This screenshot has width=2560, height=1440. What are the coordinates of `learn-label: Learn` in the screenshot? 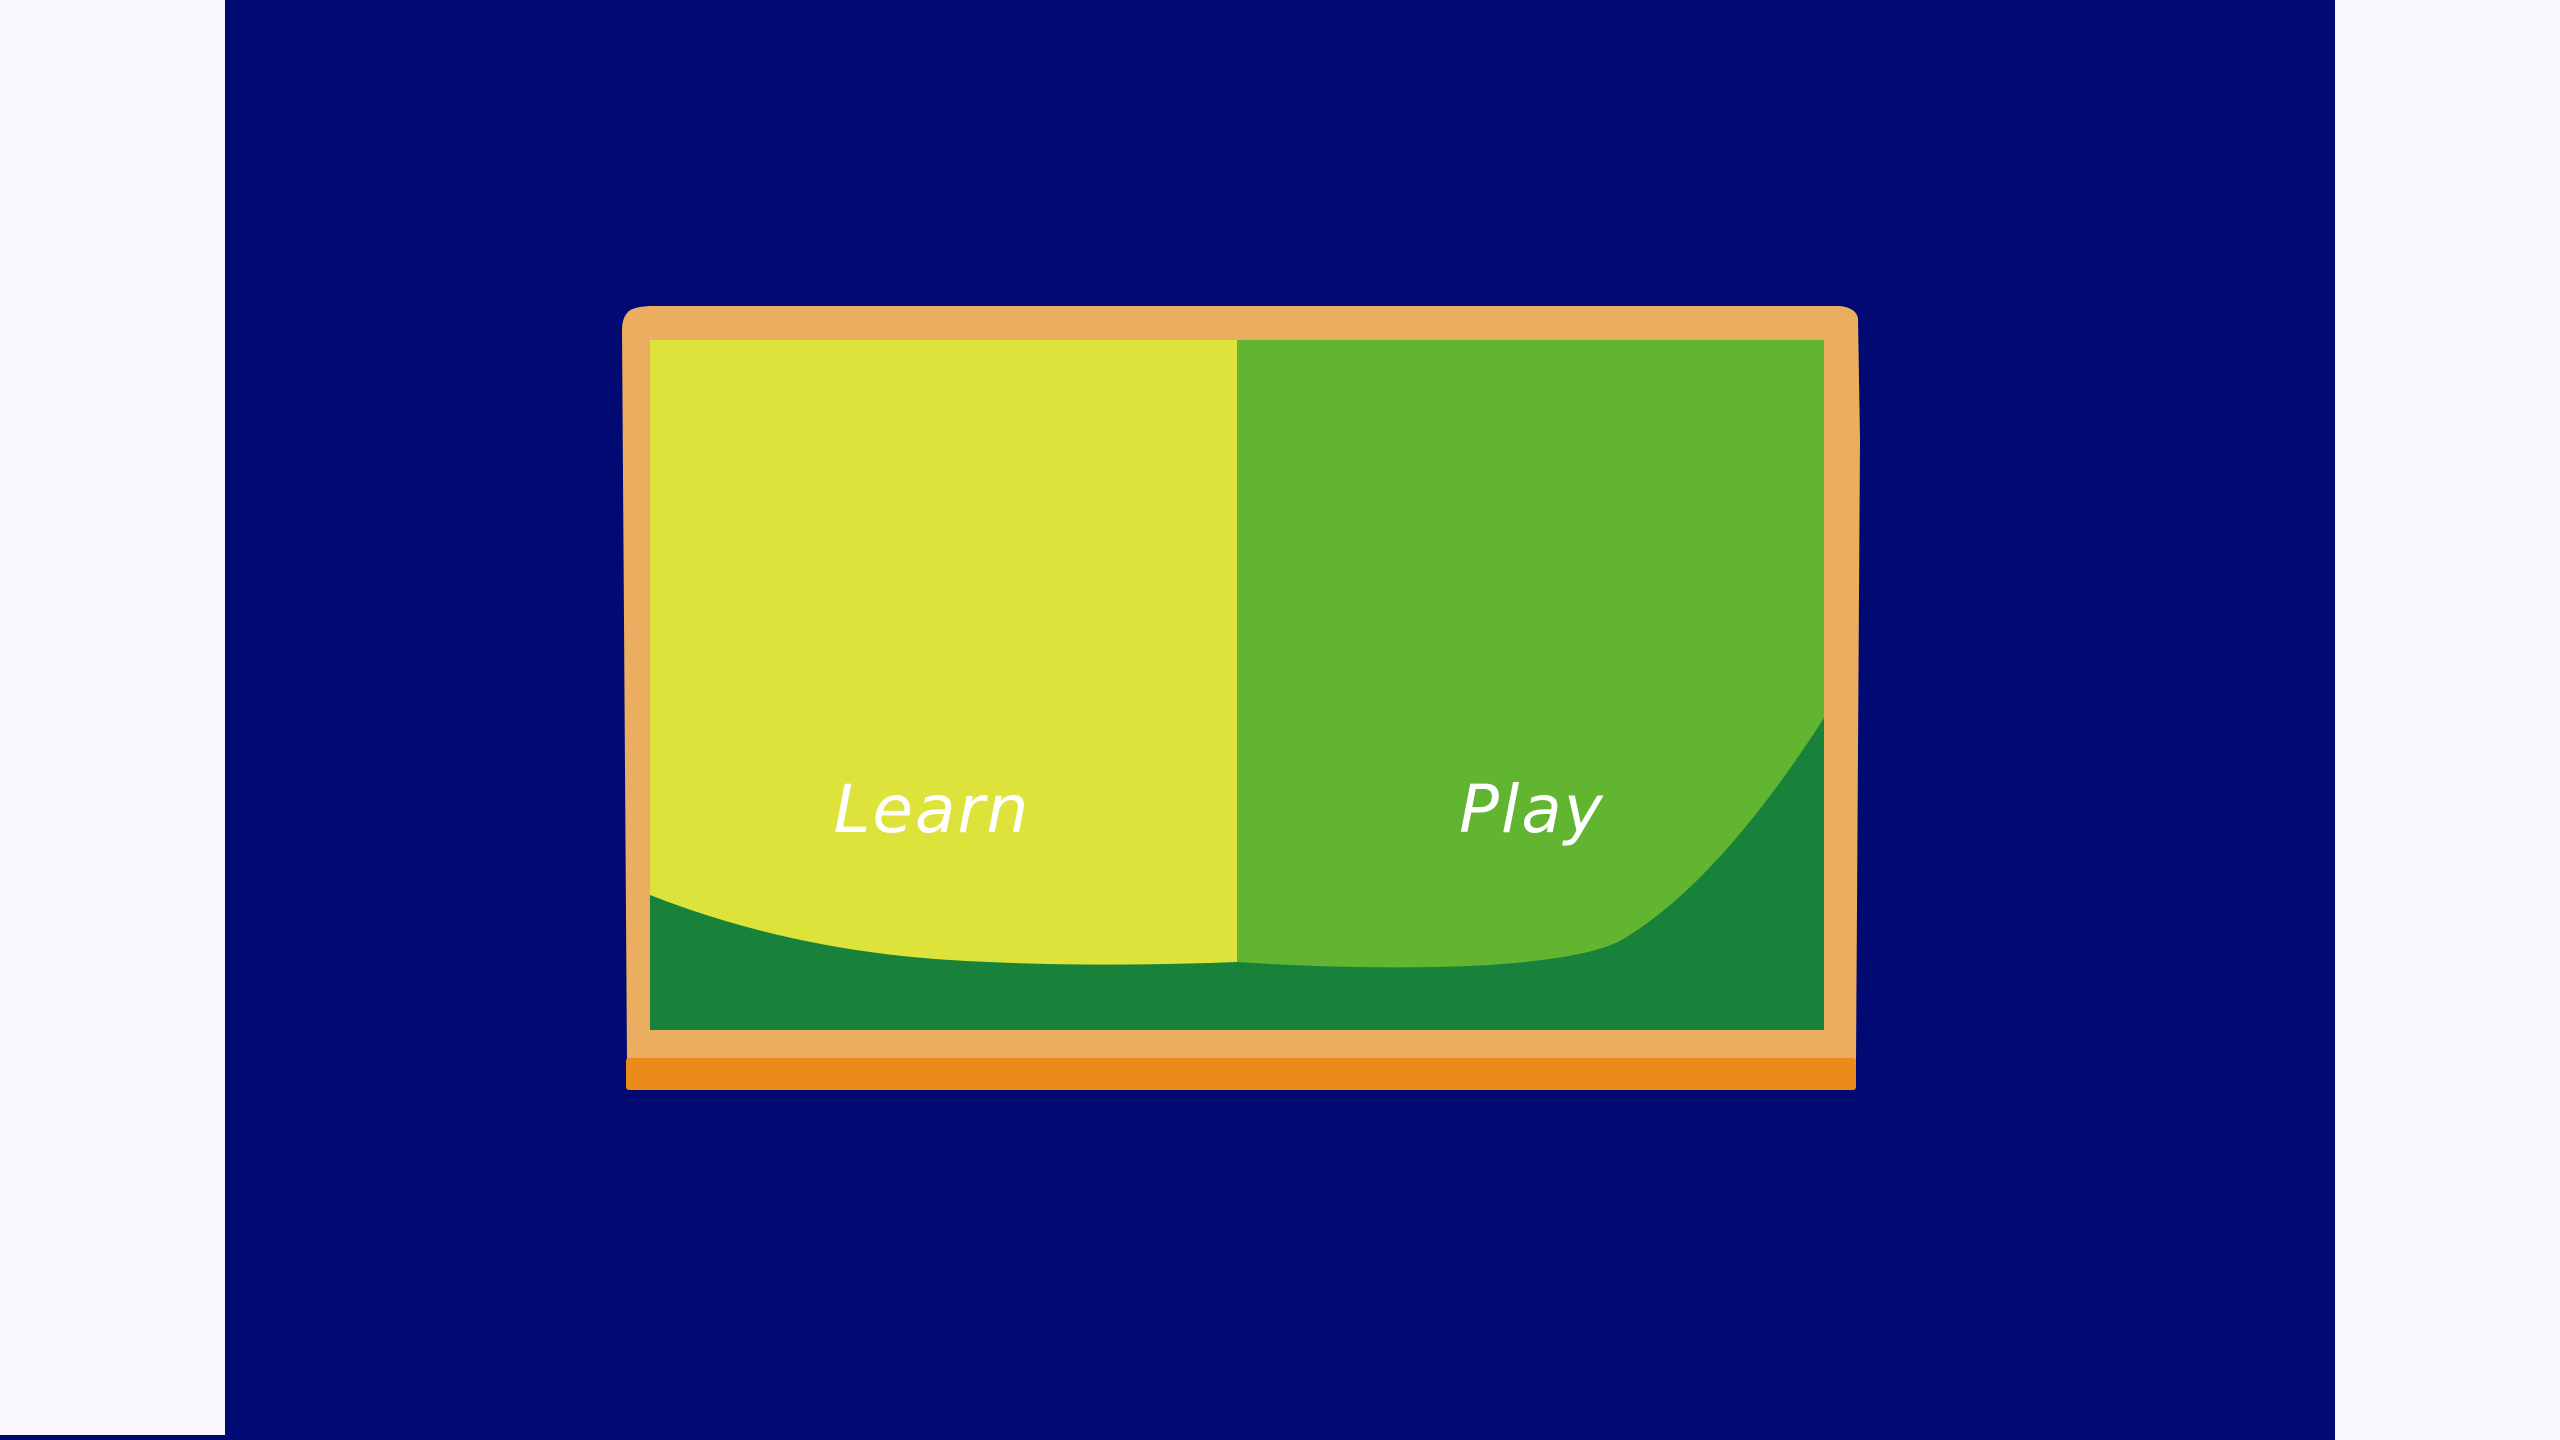 It's located at (932, 809).